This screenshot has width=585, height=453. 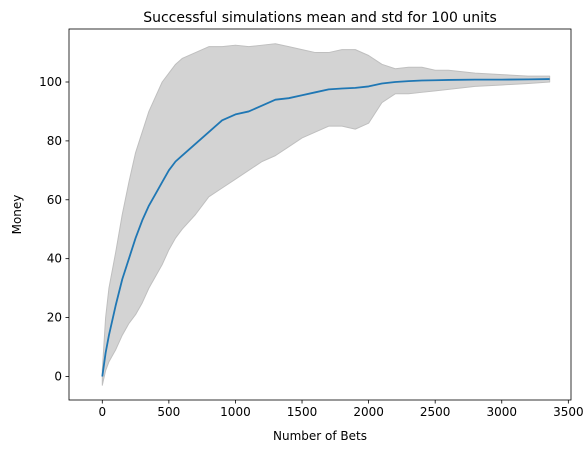 What do you see at coordinates (102, 412) in the screenshot?
I see `x-tick-label: 0` at bounding box center [102, 412].